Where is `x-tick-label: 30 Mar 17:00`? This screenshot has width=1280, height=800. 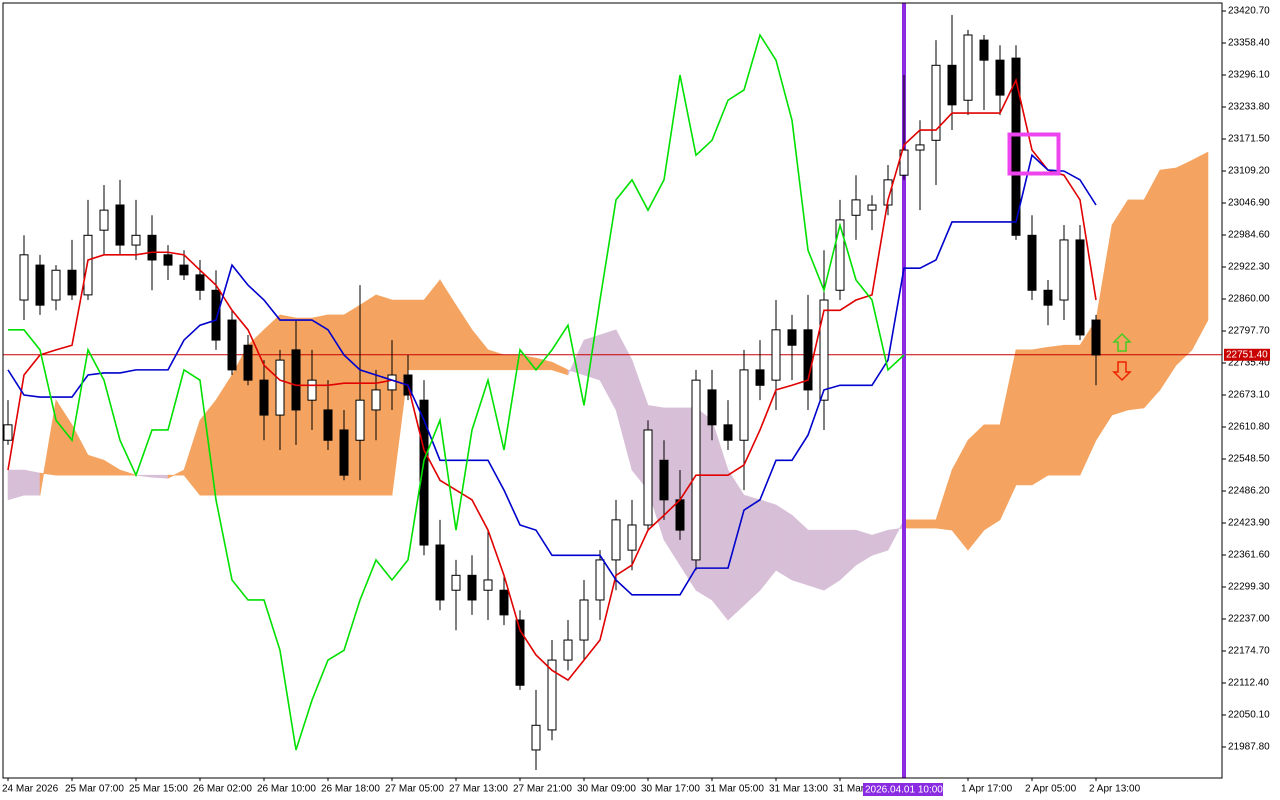 x-tick-label: 30 Mar 17:00 is located at coordinates (670, 789).